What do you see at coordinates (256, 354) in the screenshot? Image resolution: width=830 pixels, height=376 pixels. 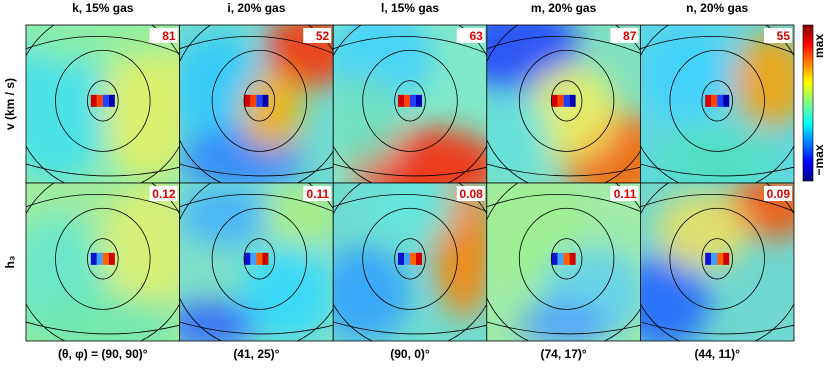 I see `angle-label: (41, 25)°` at bounding box center [256, 354].